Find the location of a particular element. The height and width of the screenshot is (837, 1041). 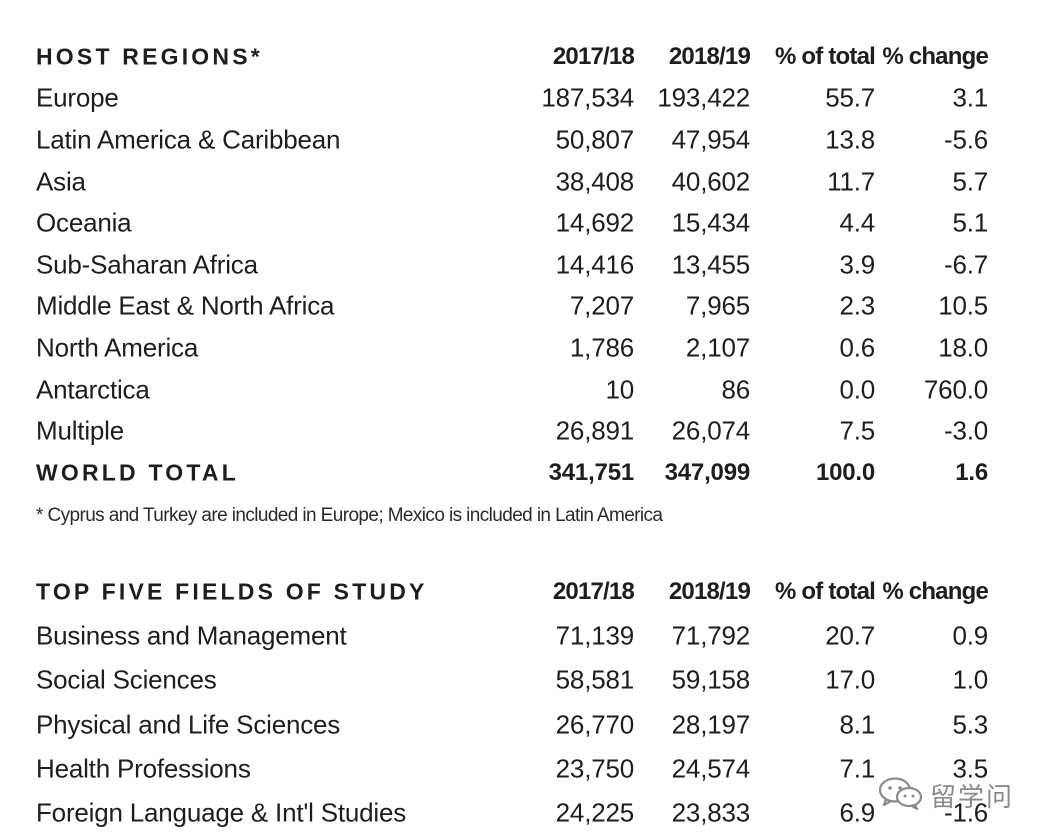

region-name: Oceania is located at coordinates (84, 222).